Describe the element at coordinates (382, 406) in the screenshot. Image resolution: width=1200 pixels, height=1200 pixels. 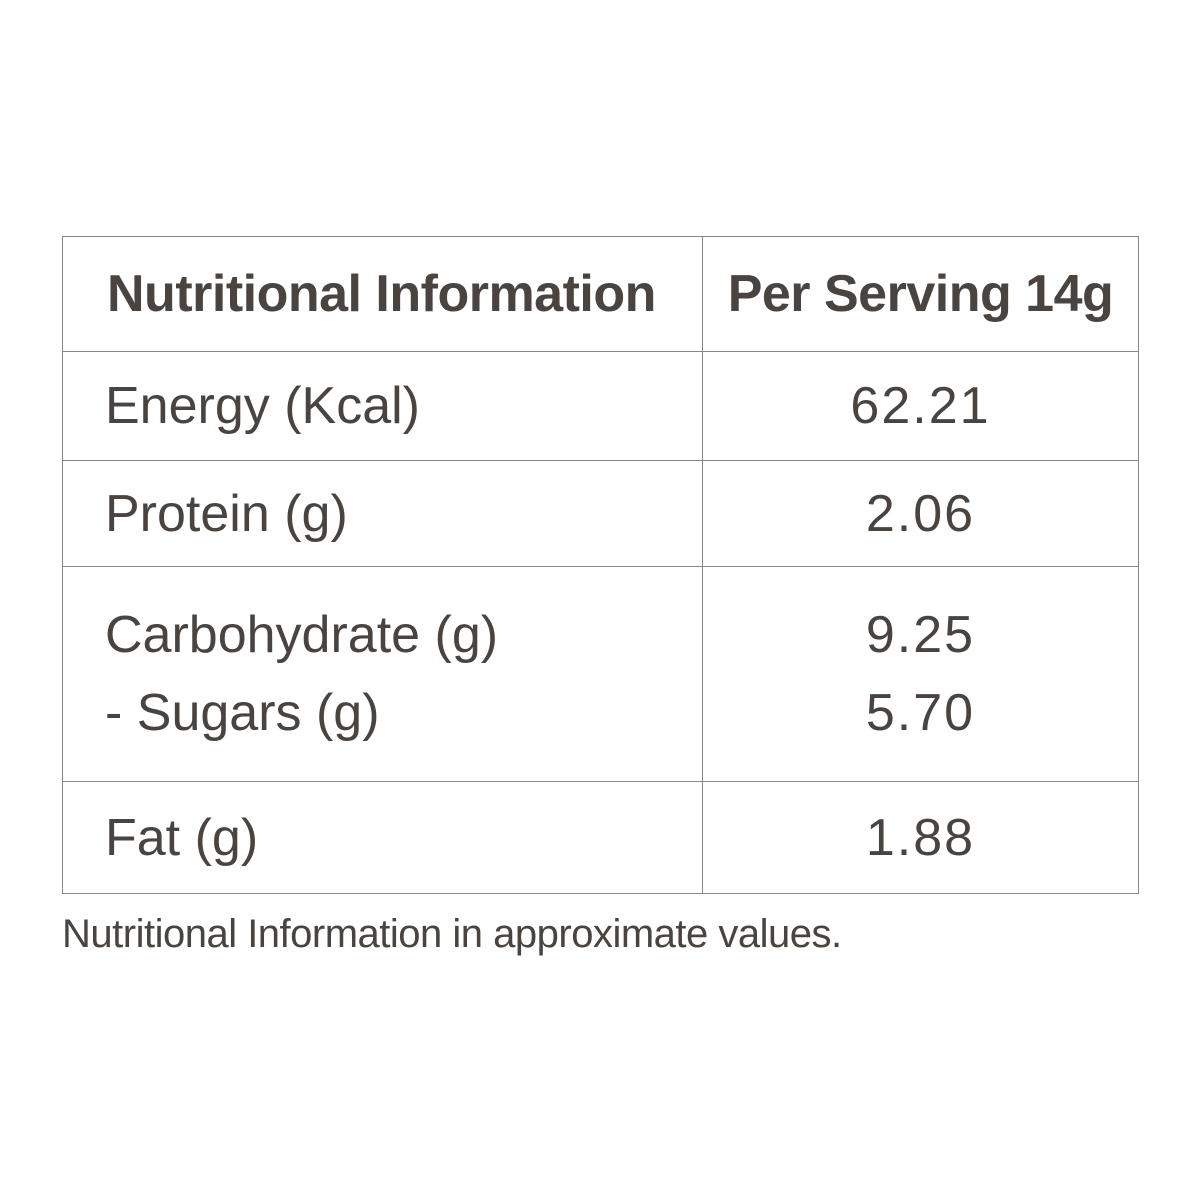
I see `energy-label: Energy (Kcal)` at that location.